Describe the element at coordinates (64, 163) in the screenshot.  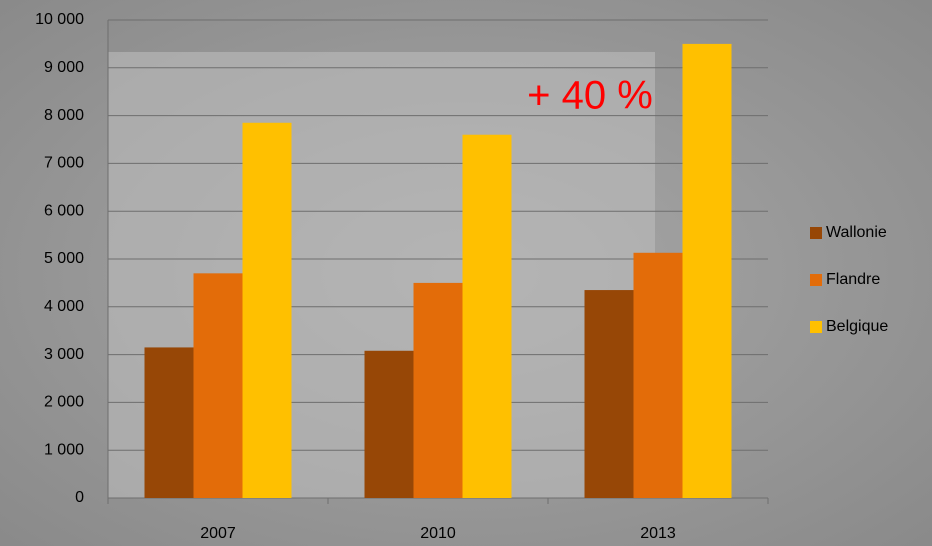
I see `y-tick-label: 7 000` at that location.